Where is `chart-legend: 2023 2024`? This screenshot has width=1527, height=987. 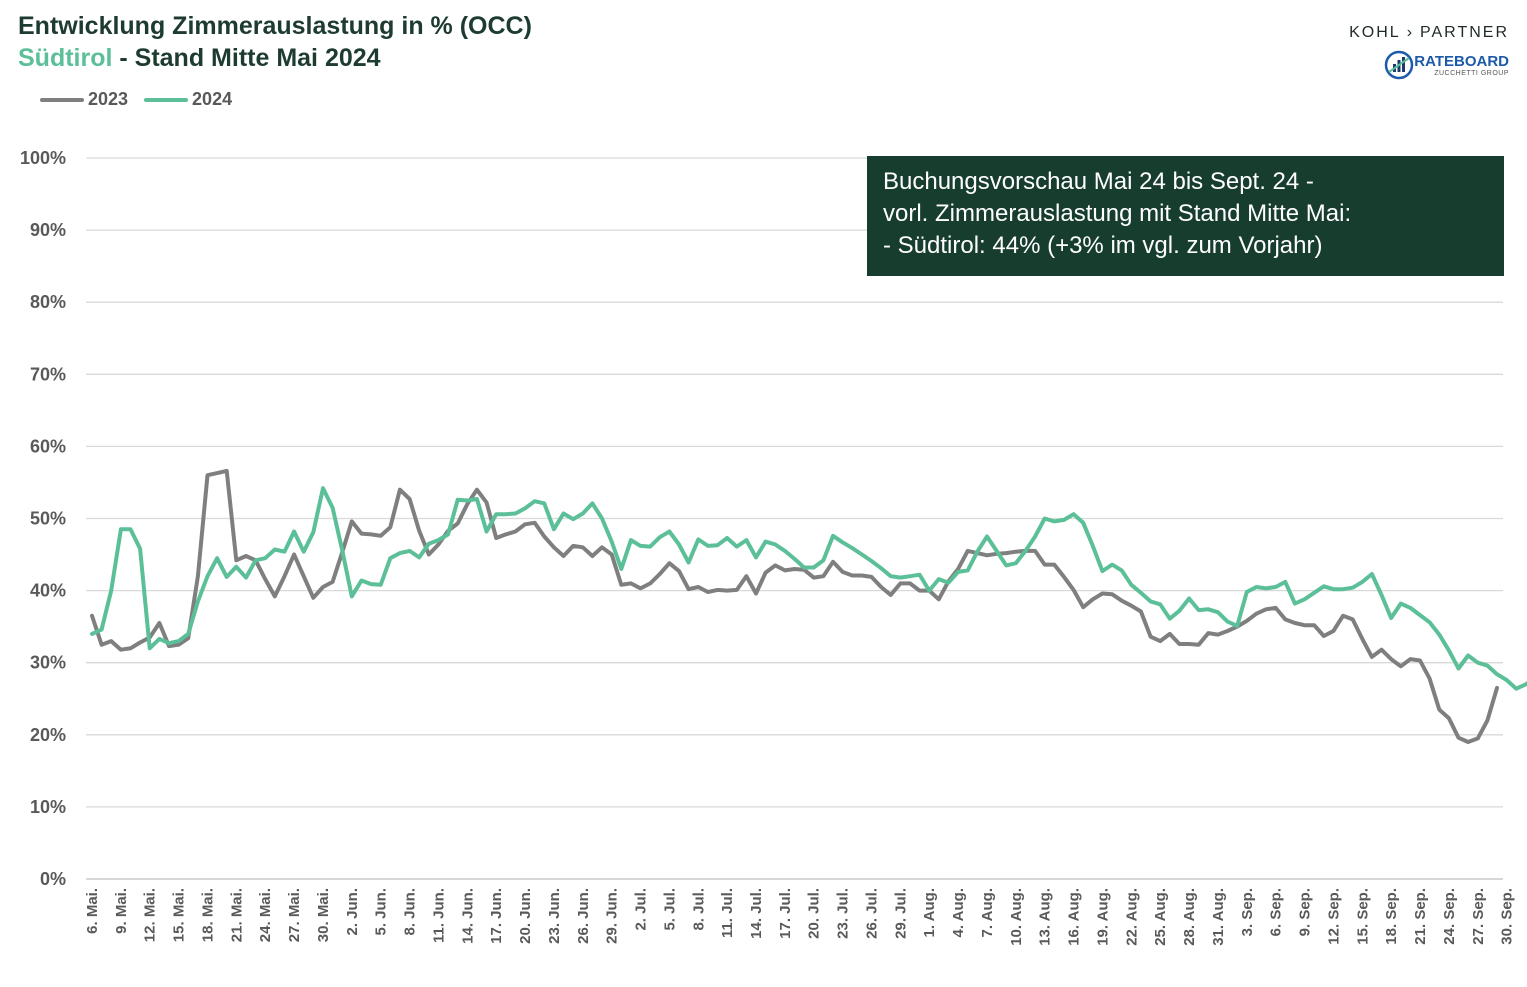 chart-legend: 2023 2024 is located at coordinates (144, 99).